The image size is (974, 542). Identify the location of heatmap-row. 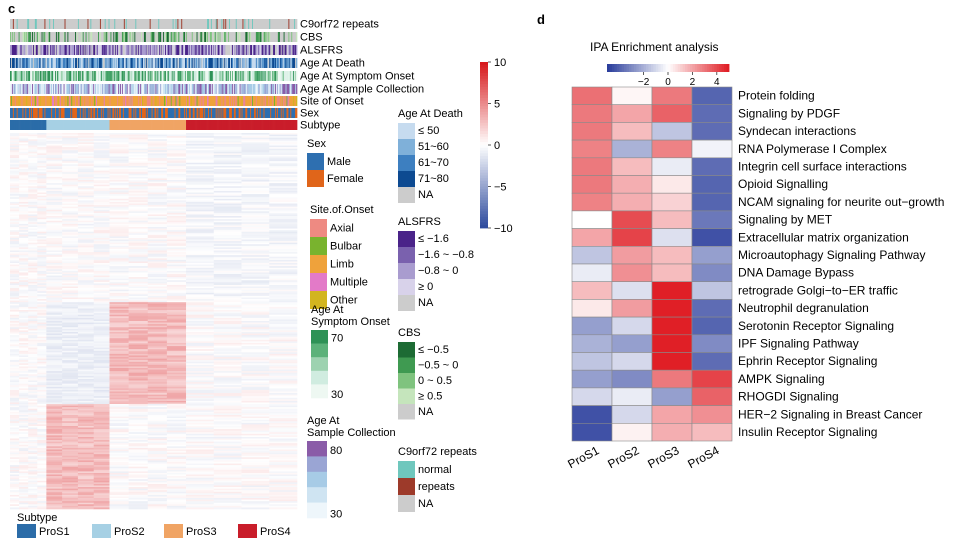
(154, 149).